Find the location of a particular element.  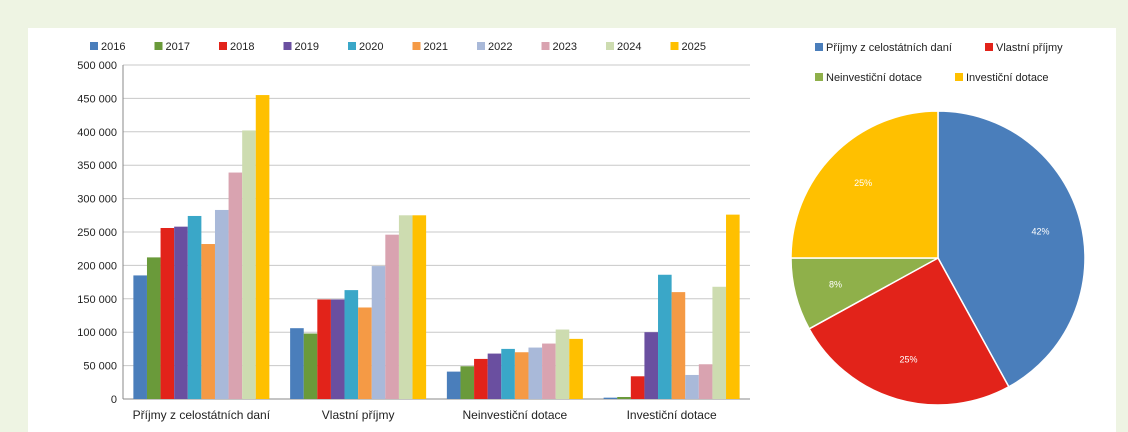

y-tick-label: 150 000 is located at coordinates (97, 300).